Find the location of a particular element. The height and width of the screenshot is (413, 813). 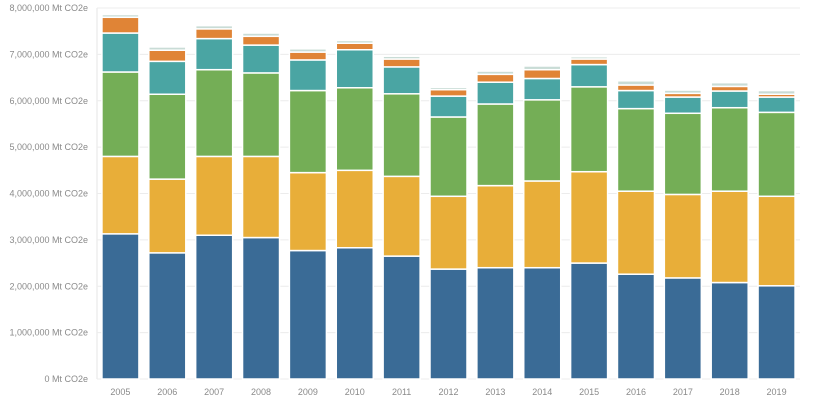

y-tick-label: 2,000,000 Mt CO2e is located at coordinates (48, 286).